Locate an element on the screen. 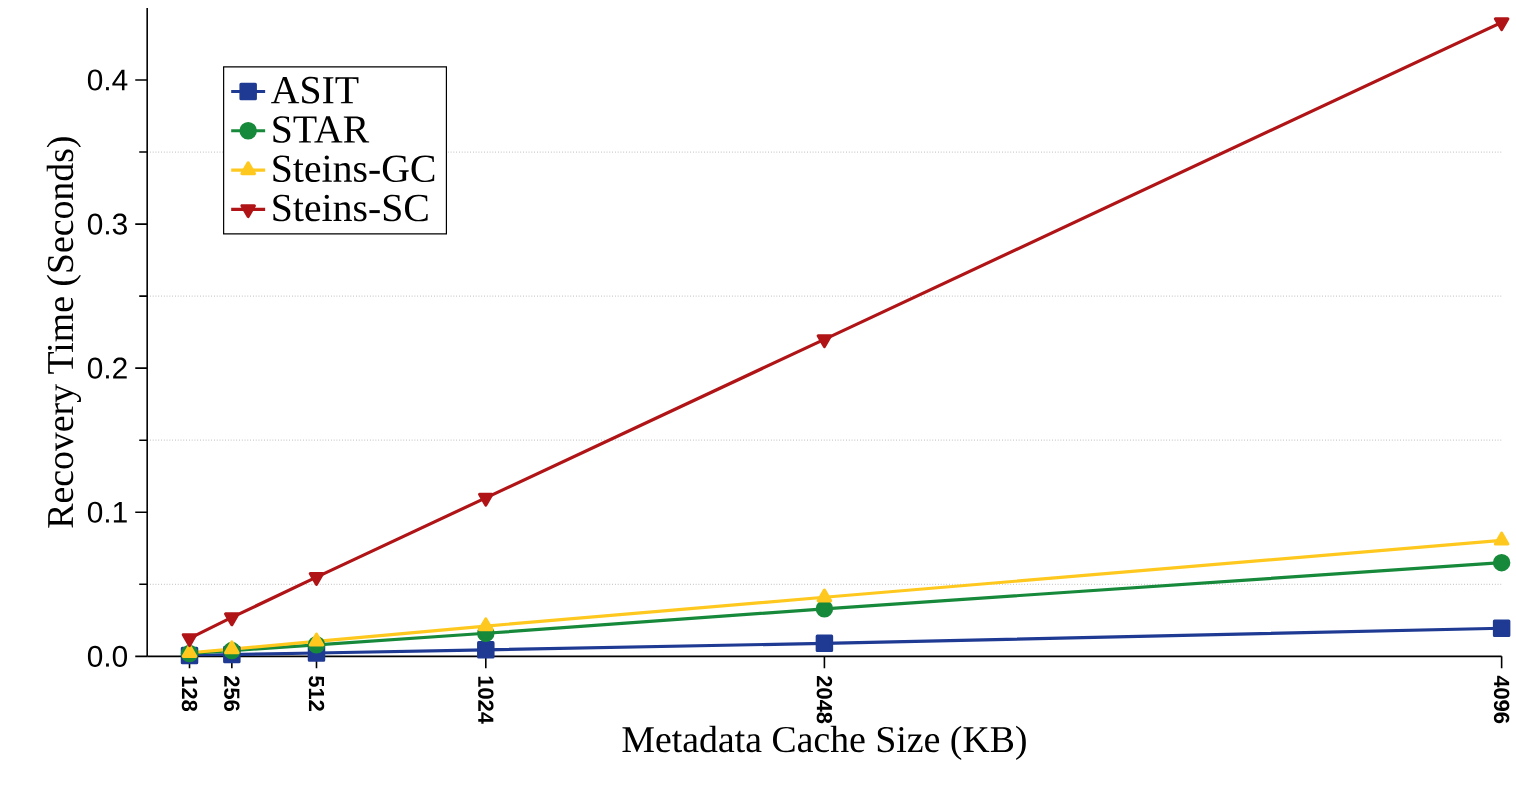  x-tick-label: 2048 is located at coordinates (824, 700).